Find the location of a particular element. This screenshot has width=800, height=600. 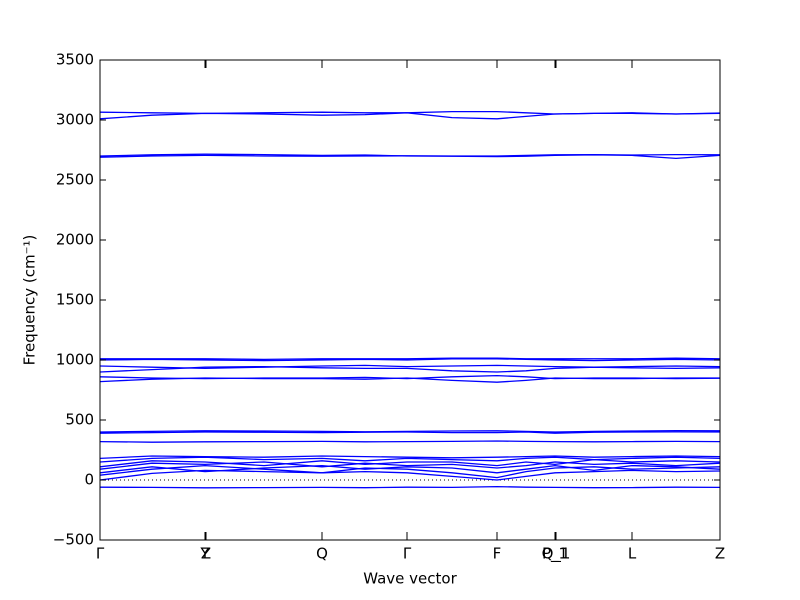

y-tick-label: 1000 is located at coordinates (75, 360).